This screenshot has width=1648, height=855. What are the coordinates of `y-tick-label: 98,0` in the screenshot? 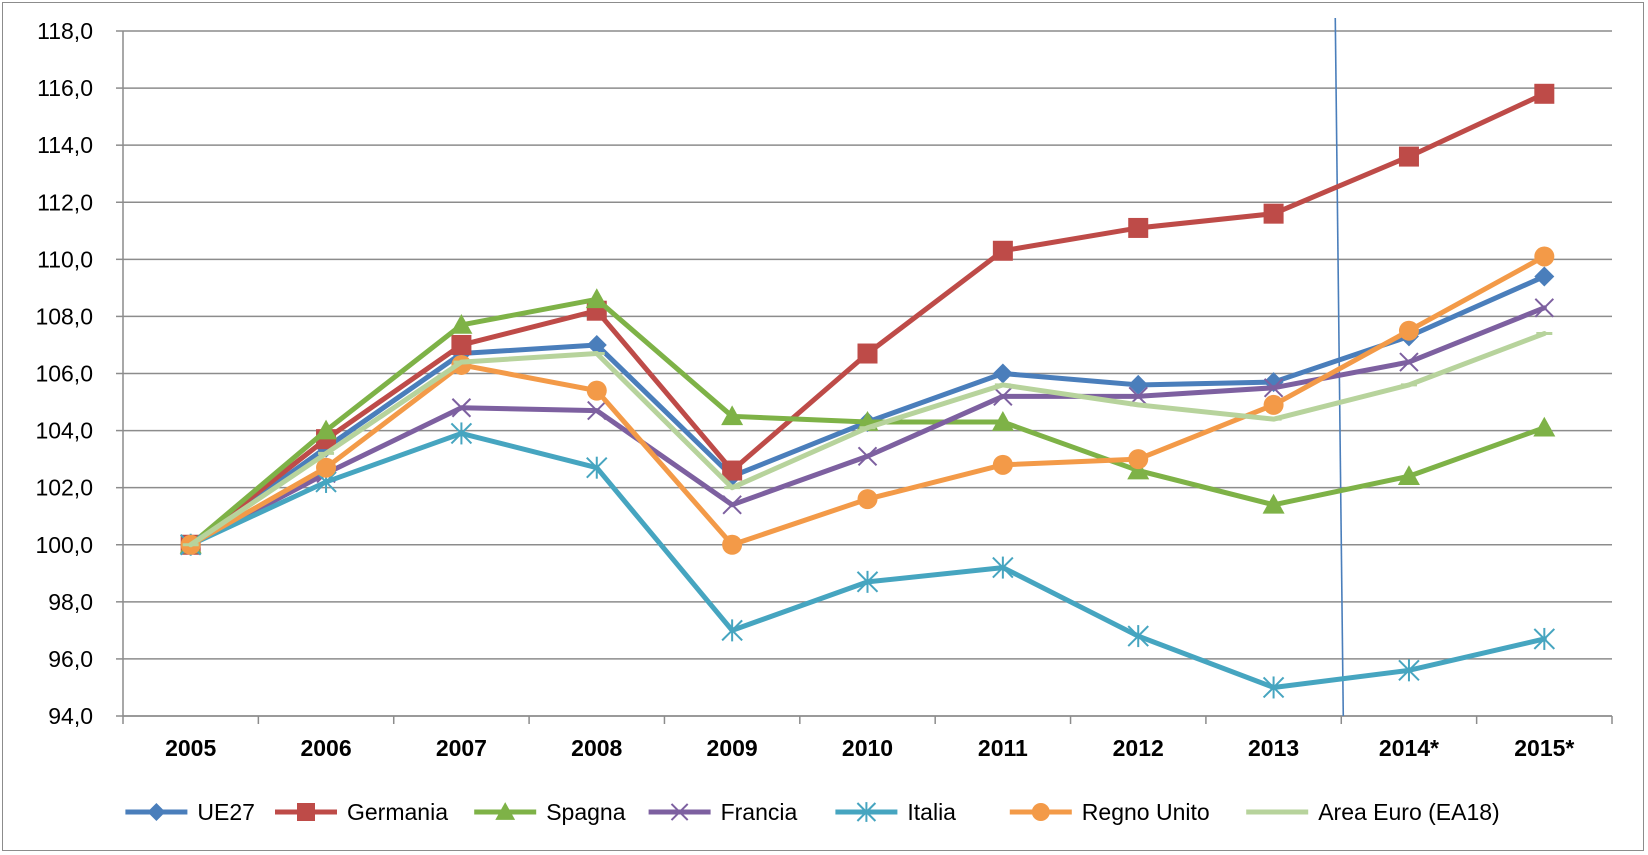 It's located at (70, 602).